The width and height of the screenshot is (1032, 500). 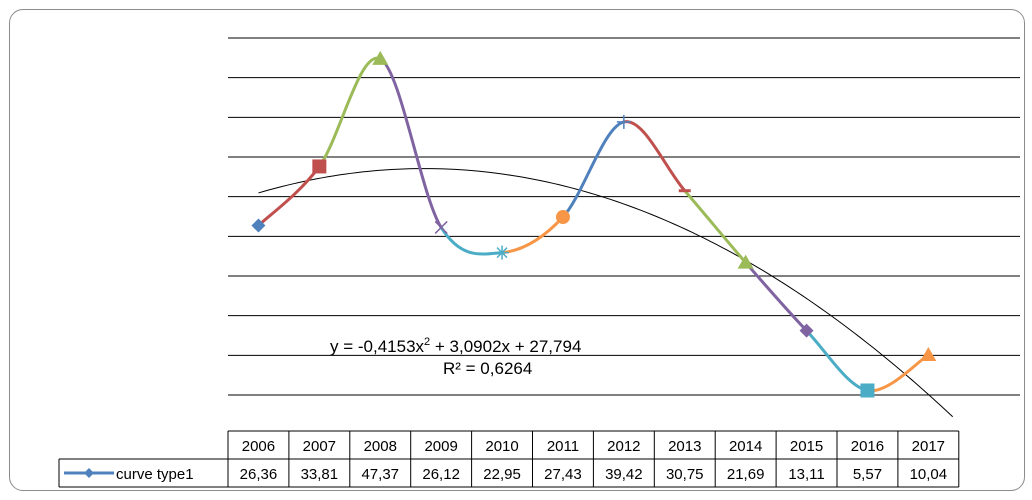 What do you see at coordinates (928, 446) in the screenshot?
I see `table-header-cell: 2017` at bounding box center [928, 446].